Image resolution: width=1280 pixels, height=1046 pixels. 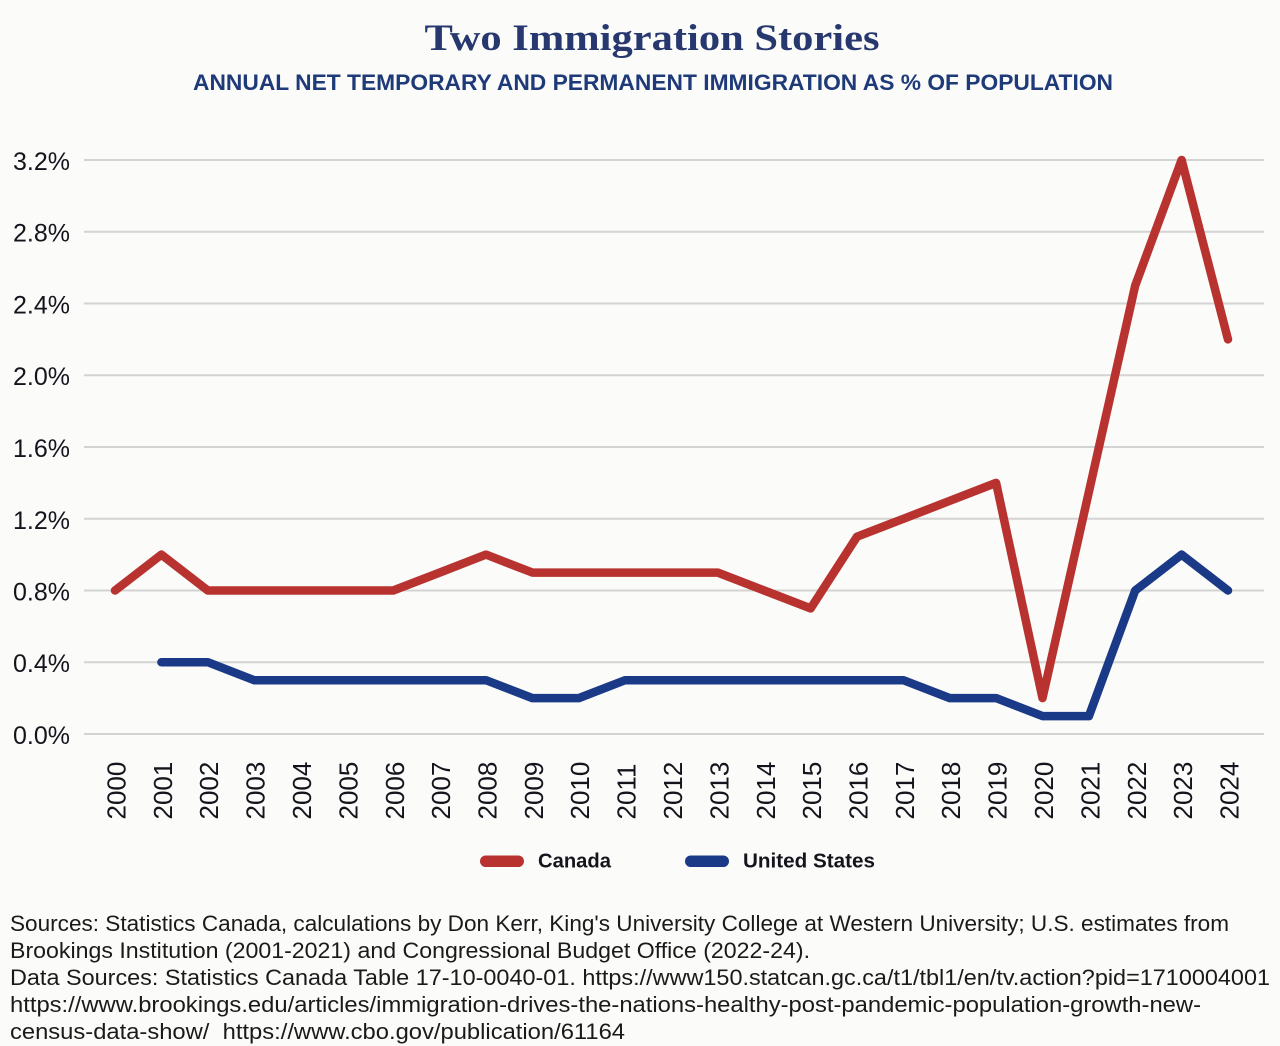 What do you see at coordinates (1044, 791) in the screenshot?
I see `svg-text: 2020` at bounding box center [1044, 791].